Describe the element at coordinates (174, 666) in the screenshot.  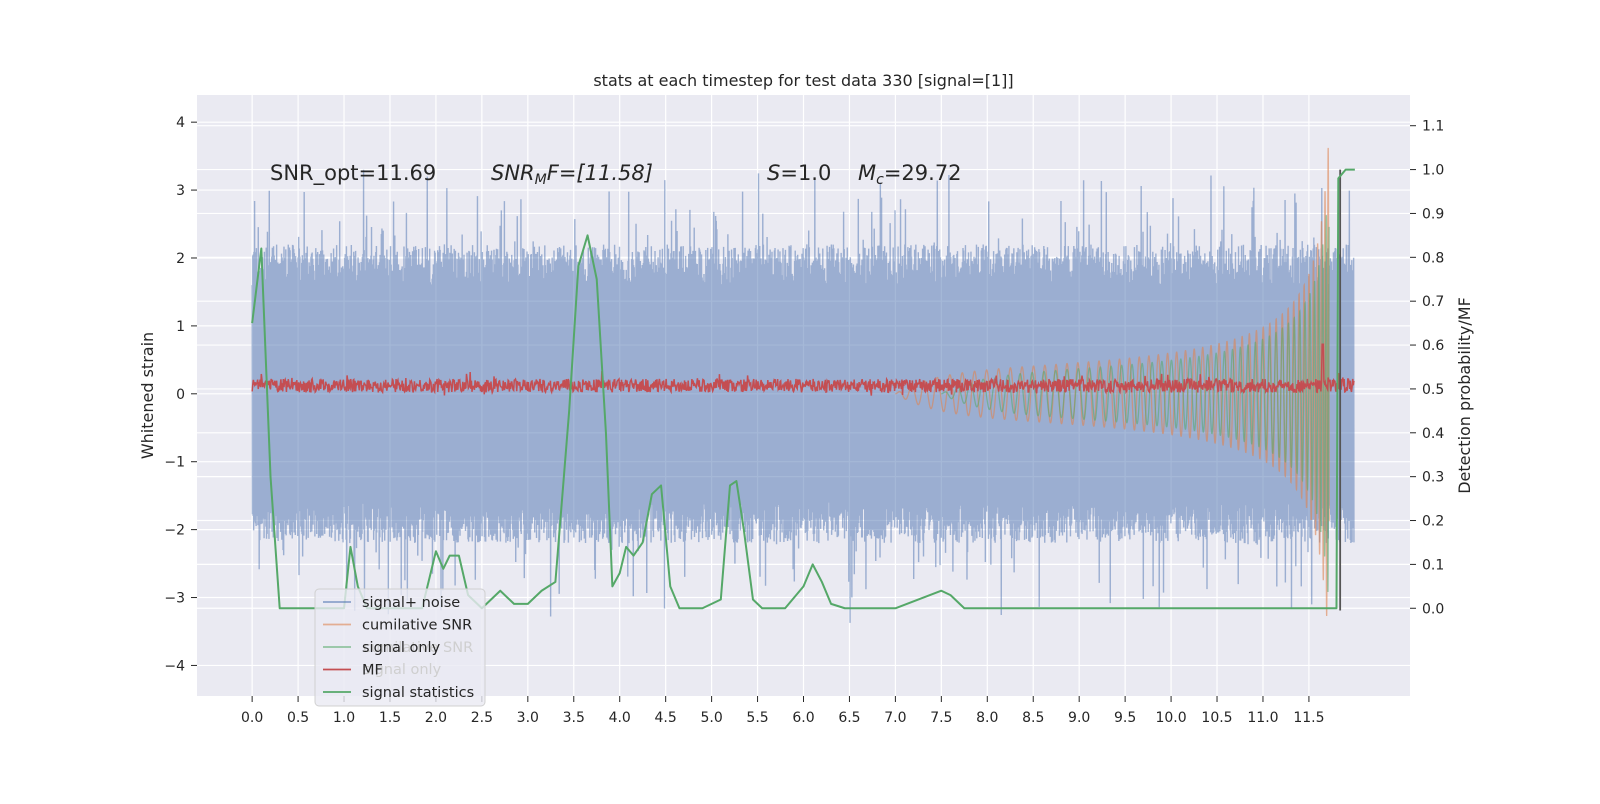
I see `y-tick-label: −4` at that location.